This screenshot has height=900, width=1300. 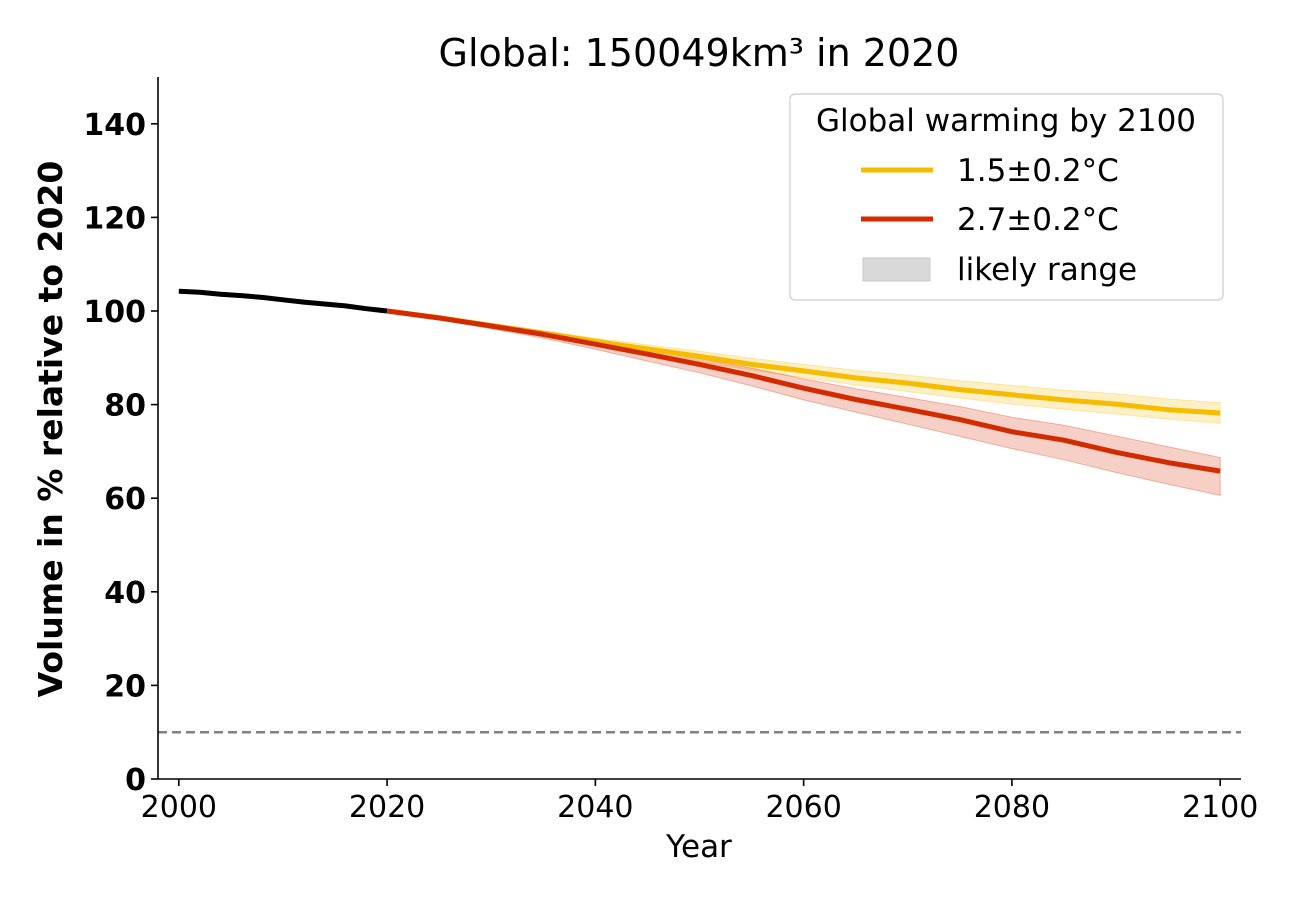 What do you see at coordinates (1038, 171) in the screenshot?
I see `legend-label-1-5c: 1.5±0.2°C` at bounding box center [1038, 171].